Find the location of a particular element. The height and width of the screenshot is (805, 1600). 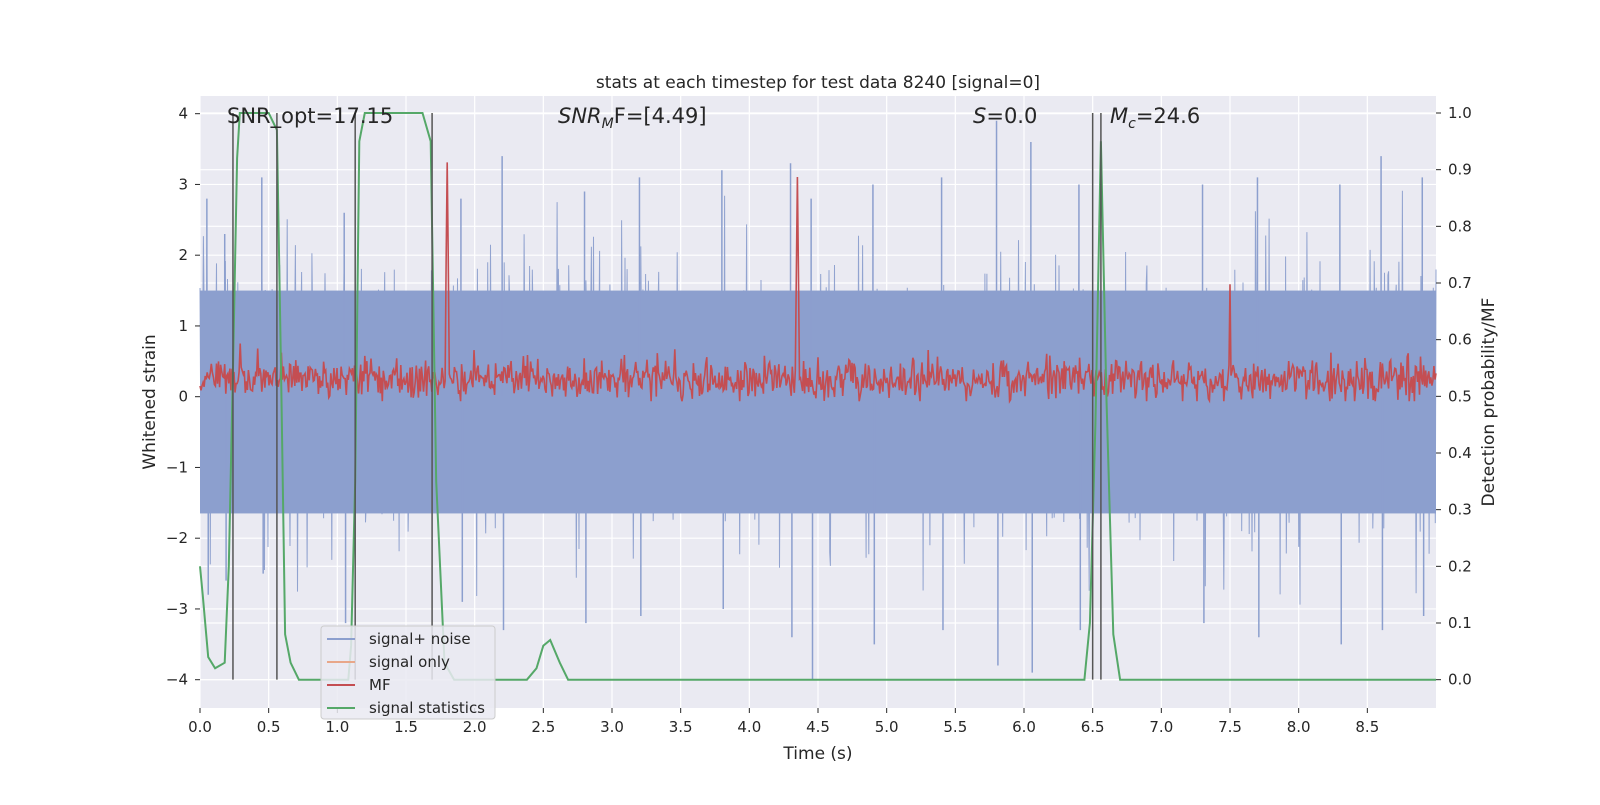

x-tick-label-6: 3.0 is located at coordinates (612, 727).